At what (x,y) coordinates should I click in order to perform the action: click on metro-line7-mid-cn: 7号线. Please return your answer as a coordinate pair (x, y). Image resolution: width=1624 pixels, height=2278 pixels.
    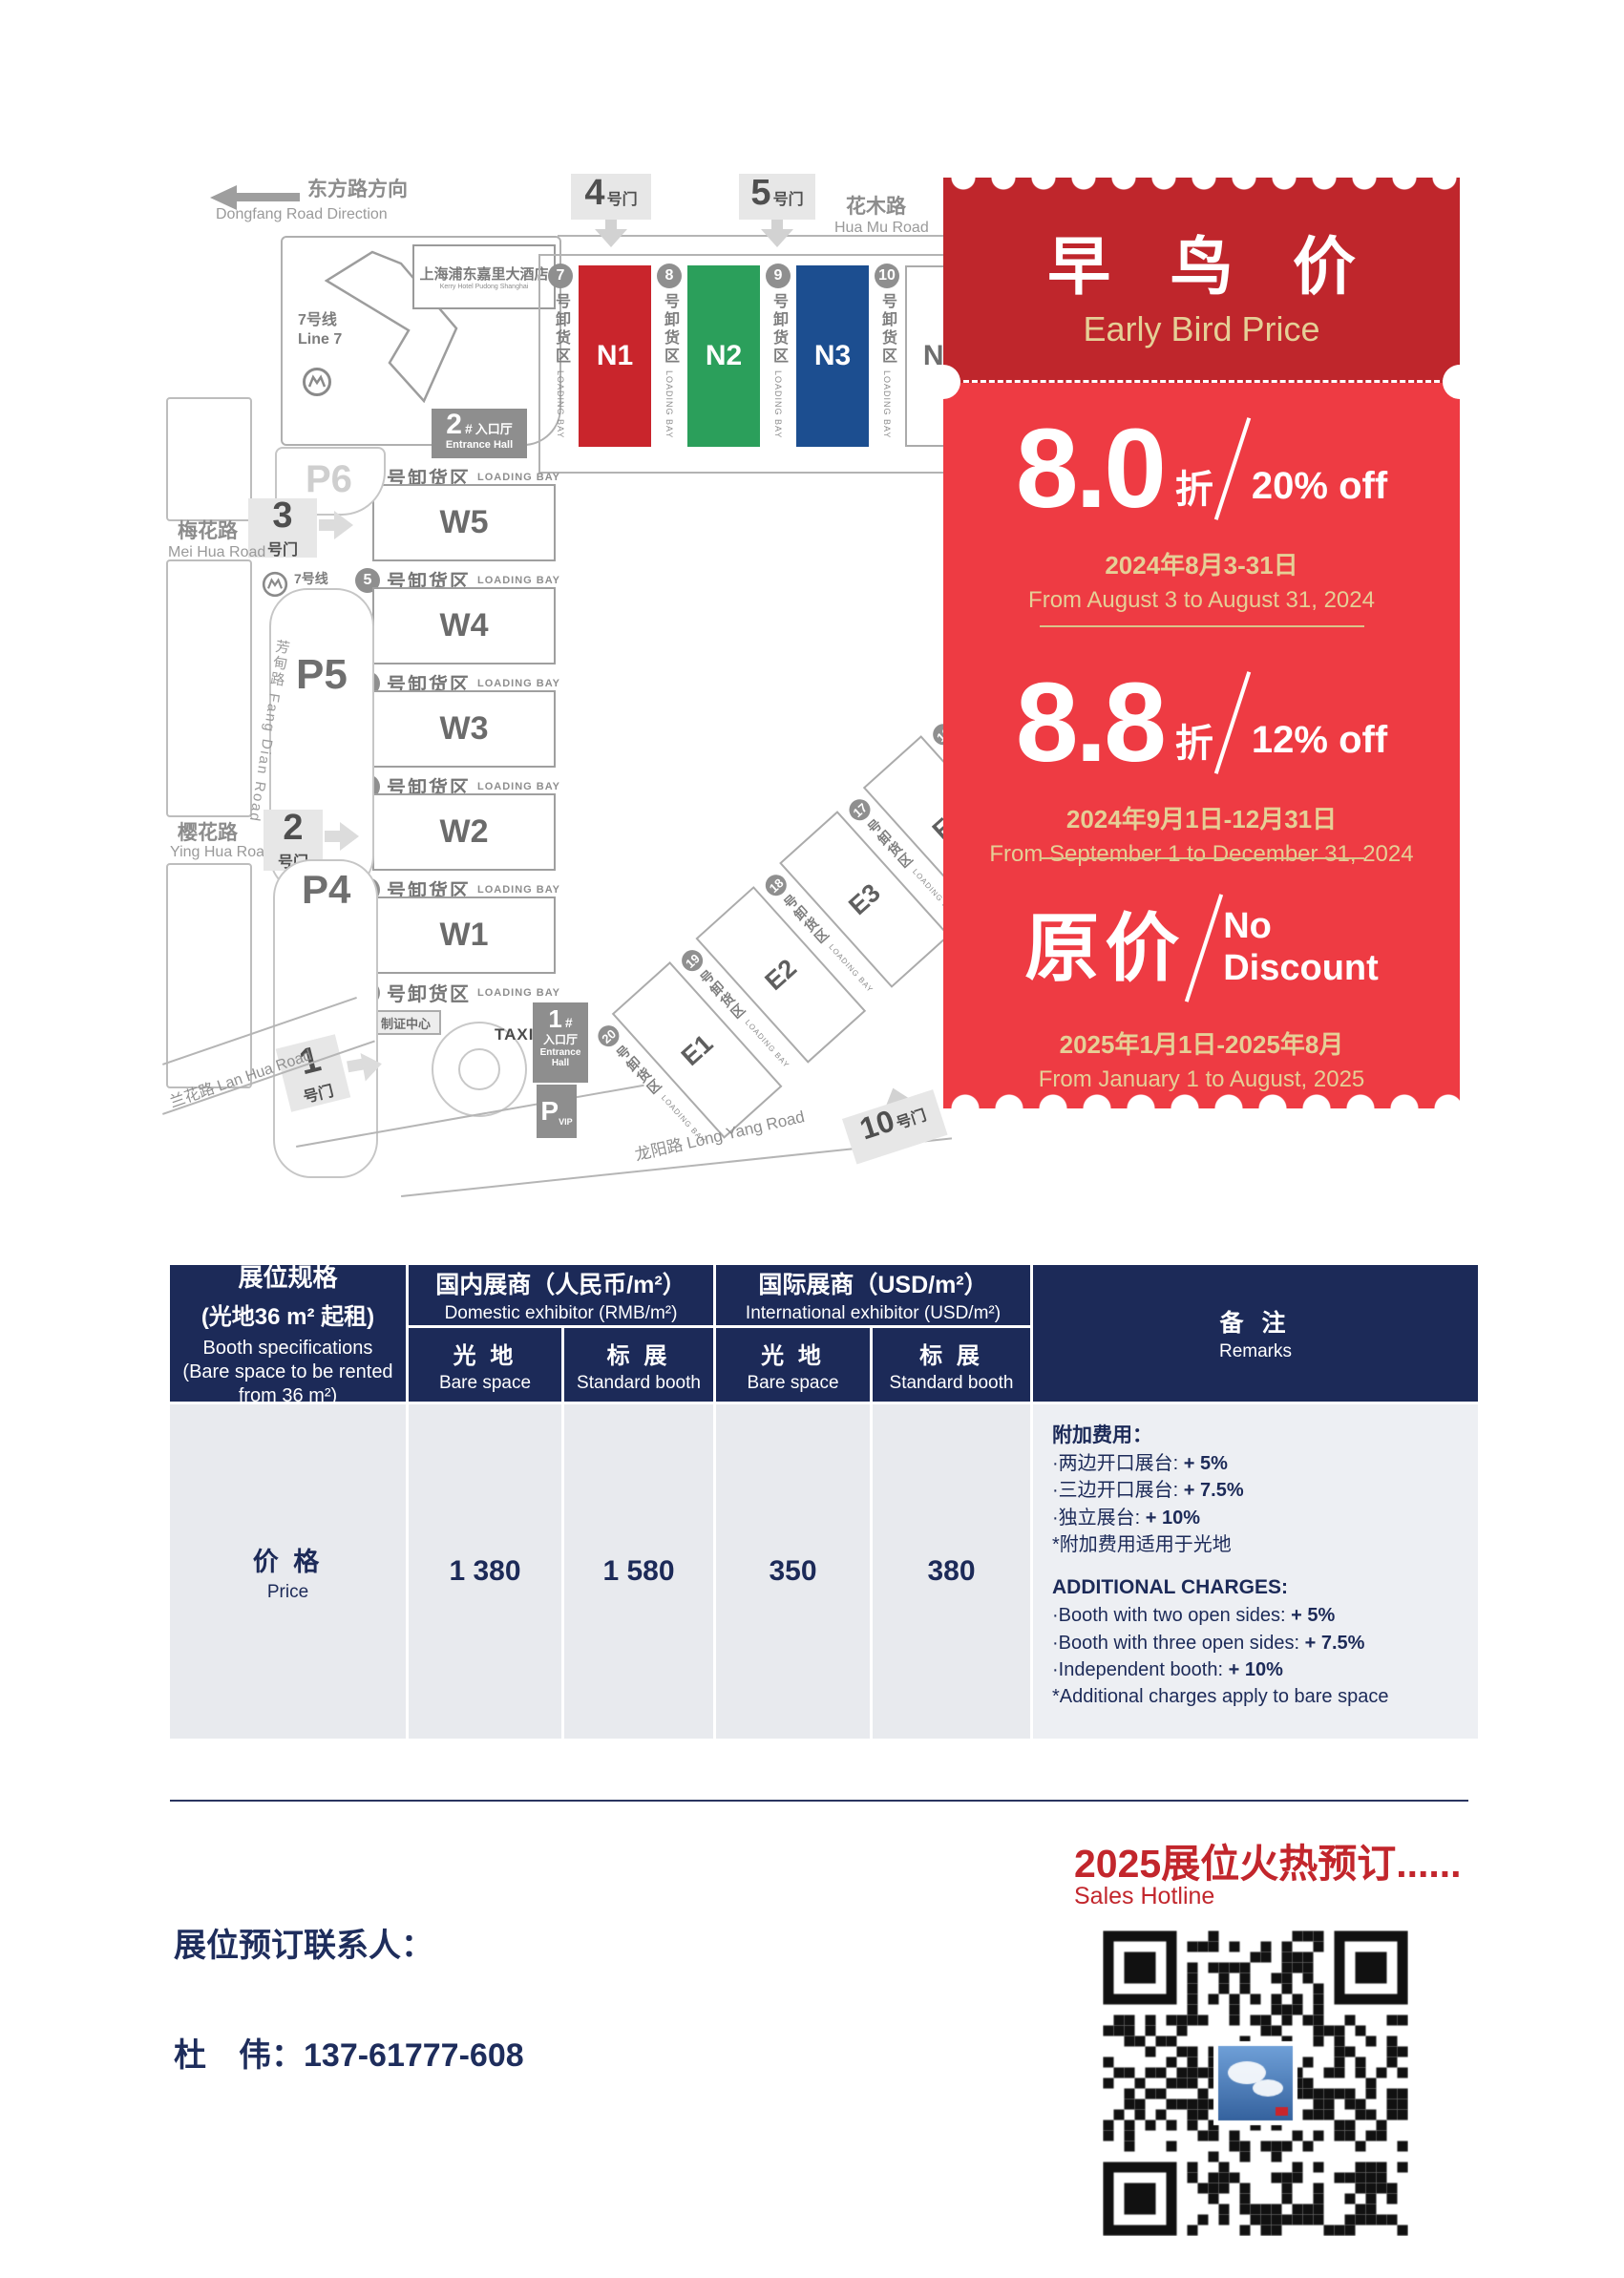
    Looking at the image, I should click on (311, 578).